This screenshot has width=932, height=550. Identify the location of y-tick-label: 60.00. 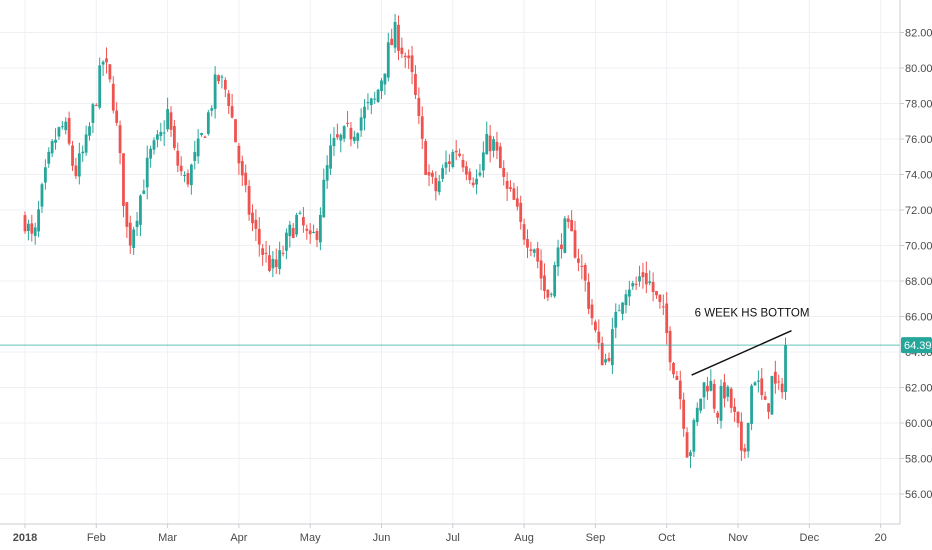
(918, 424).